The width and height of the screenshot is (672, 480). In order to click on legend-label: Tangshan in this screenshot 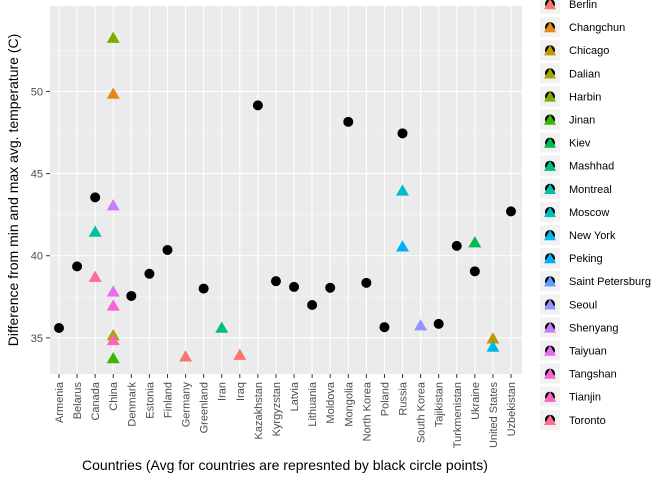, I will do `click(593, 375)`.